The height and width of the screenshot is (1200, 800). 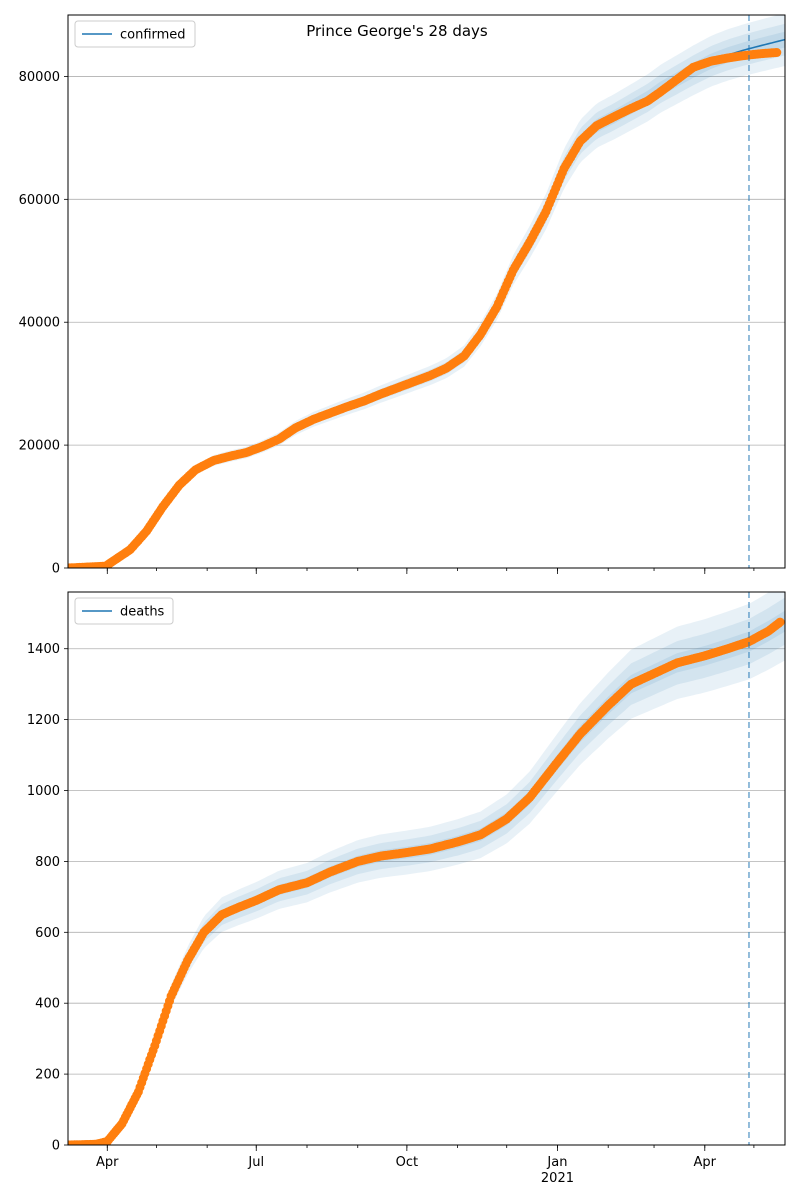 What do you see at coordinates (397, 31) in the screenshot?
I see `chart-title: Prince George's 28 days` at bounding box center [397, 31].